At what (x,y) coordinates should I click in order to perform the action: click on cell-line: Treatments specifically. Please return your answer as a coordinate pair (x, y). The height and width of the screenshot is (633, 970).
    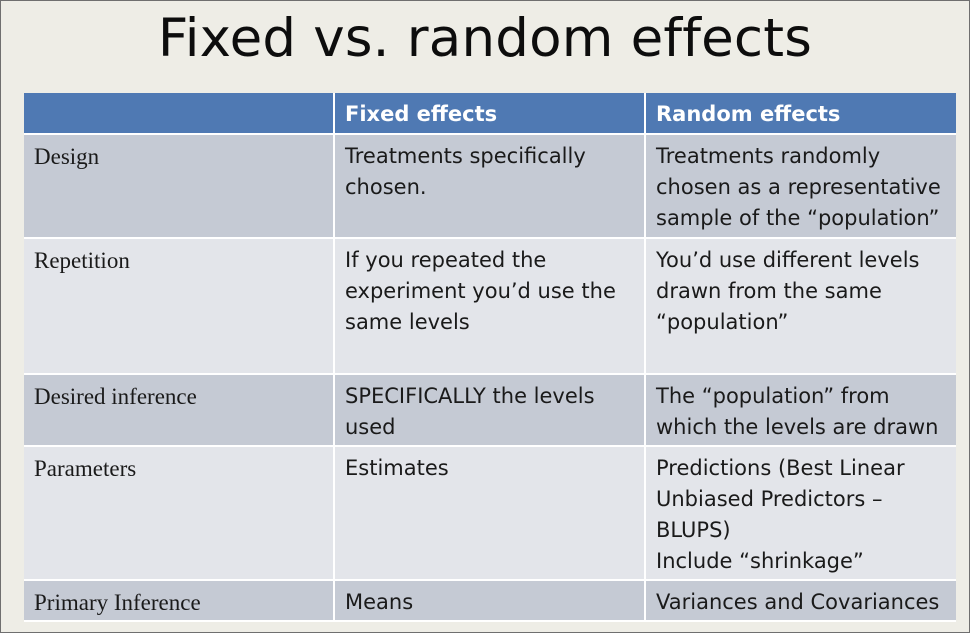
    Looking at the image, I should click on (465, 156).